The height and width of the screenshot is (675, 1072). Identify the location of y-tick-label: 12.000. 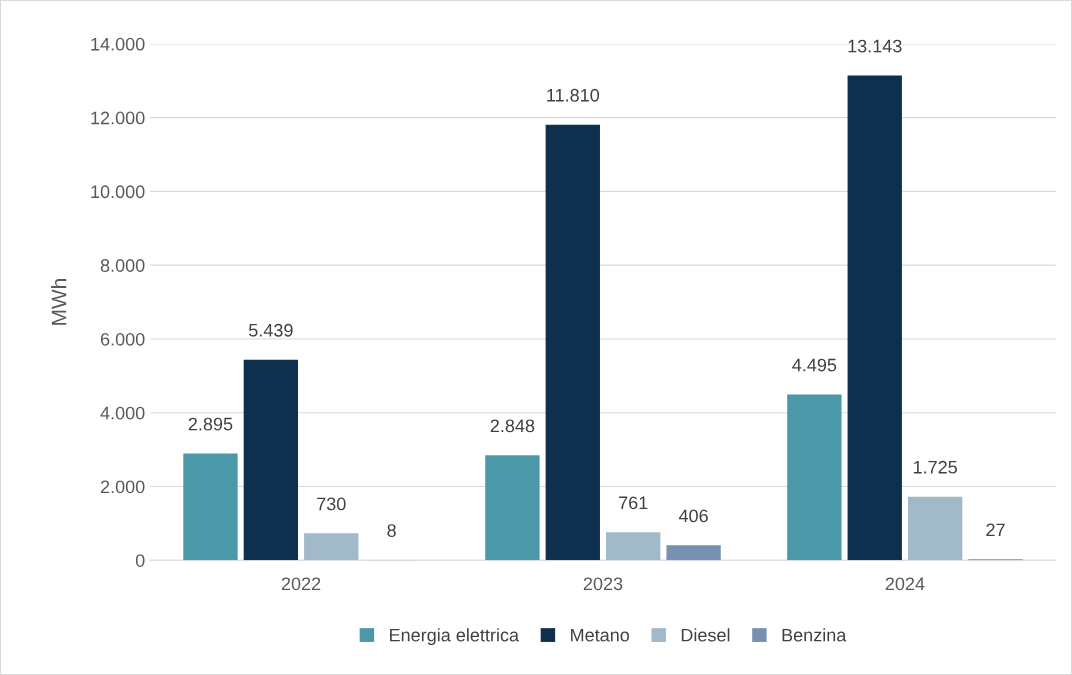
(118, 118).